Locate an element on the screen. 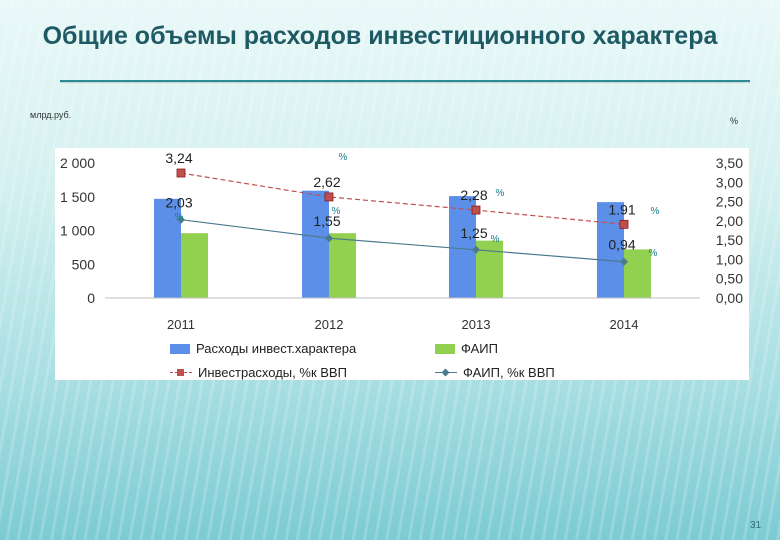  left-axis-unit-label: млрд.руб. is located at coordinates (51, 115).